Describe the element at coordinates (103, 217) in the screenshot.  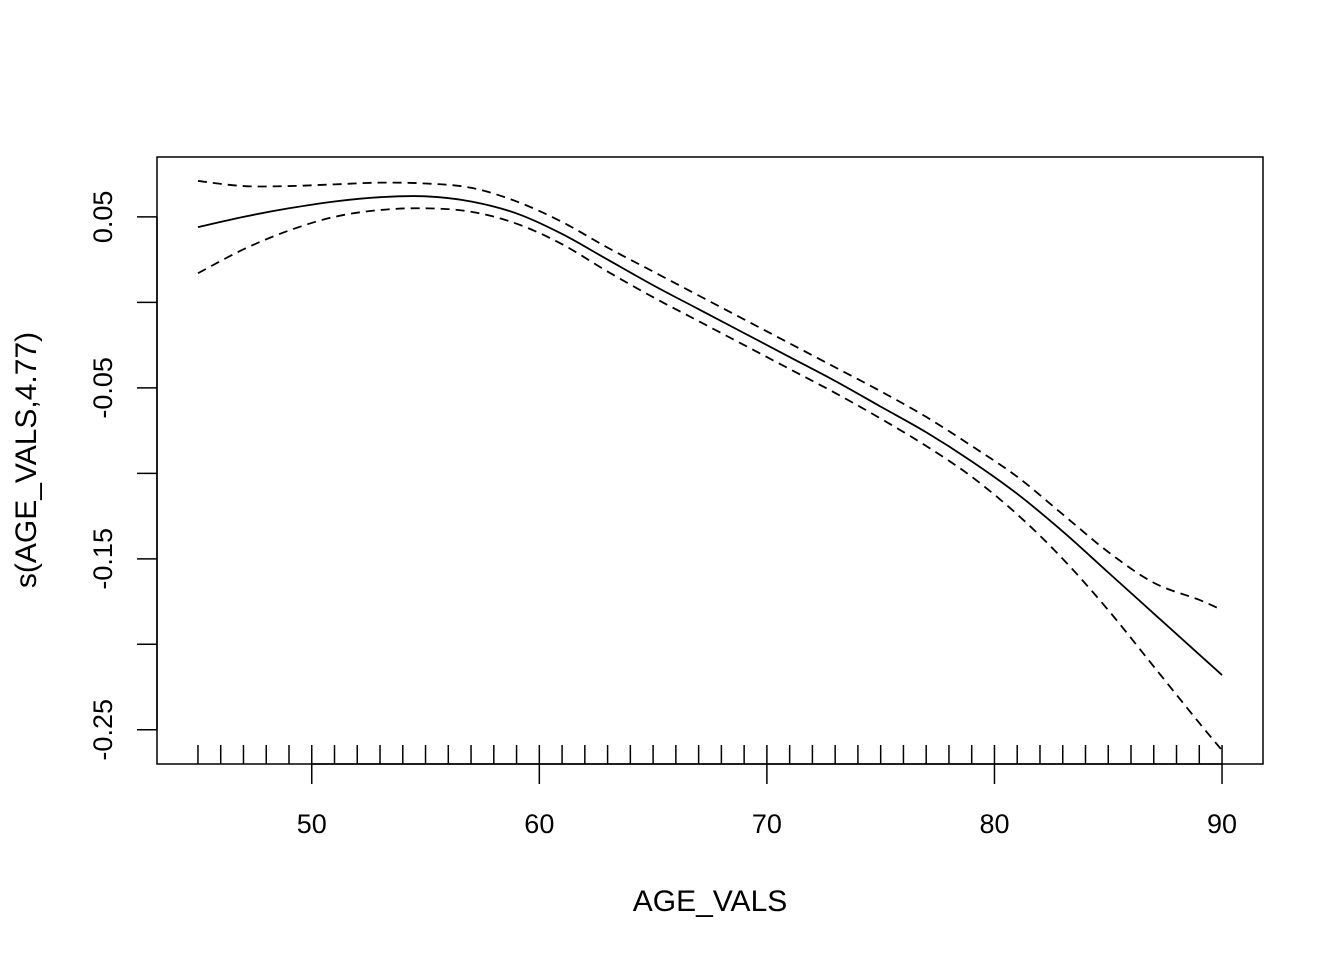
I see `y-tick-label: 0.05` at that location.